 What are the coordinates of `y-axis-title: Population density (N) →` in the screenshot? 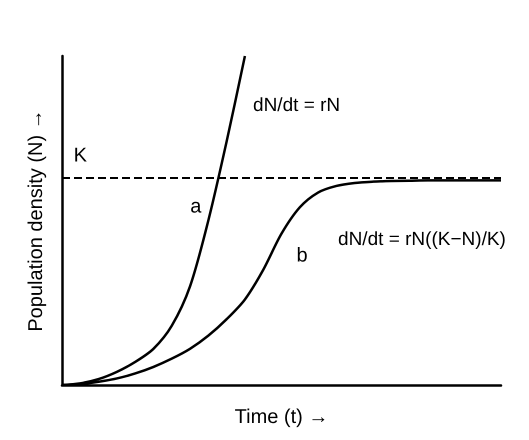 It's located at (36, 220).